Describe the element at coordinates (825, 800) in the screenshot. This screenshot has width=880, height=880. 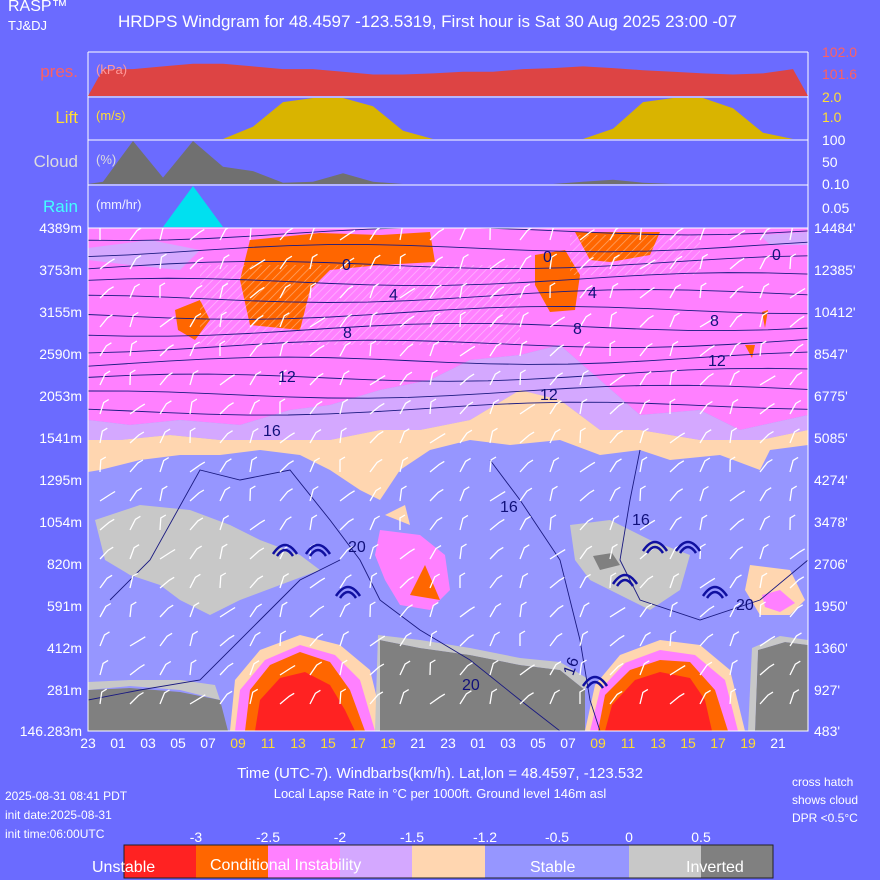
I see `hatch-note: cross hatch shows cloud DPR <0.5°C` at that location.